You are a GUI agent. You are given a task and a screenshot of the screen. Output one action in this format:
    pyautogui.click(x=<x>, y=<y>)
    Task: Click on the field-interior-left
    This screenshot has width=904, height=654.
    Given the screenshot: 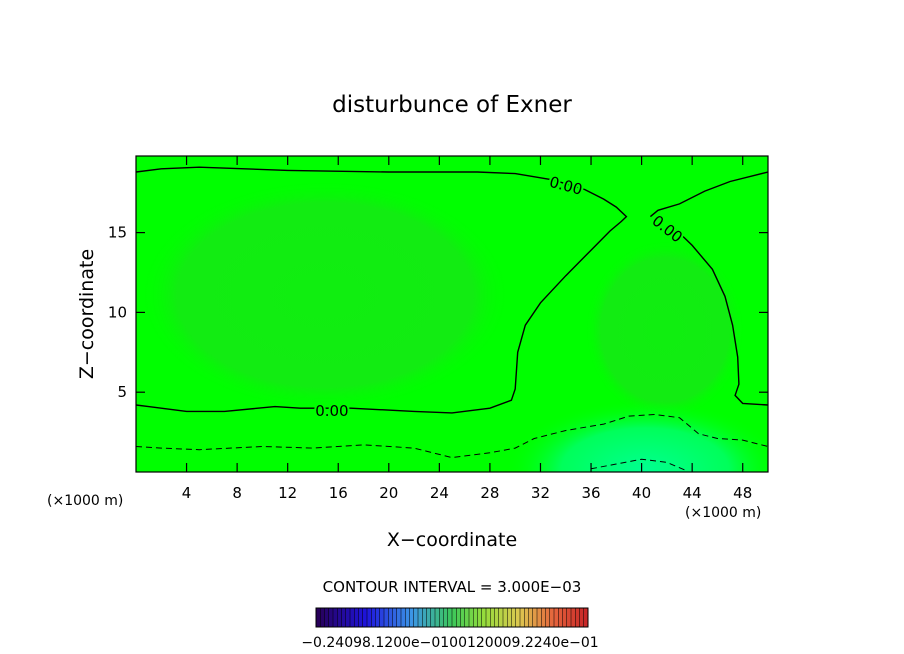 What is the action you would take?
    pyautogui.click(x=325, y=295)
    